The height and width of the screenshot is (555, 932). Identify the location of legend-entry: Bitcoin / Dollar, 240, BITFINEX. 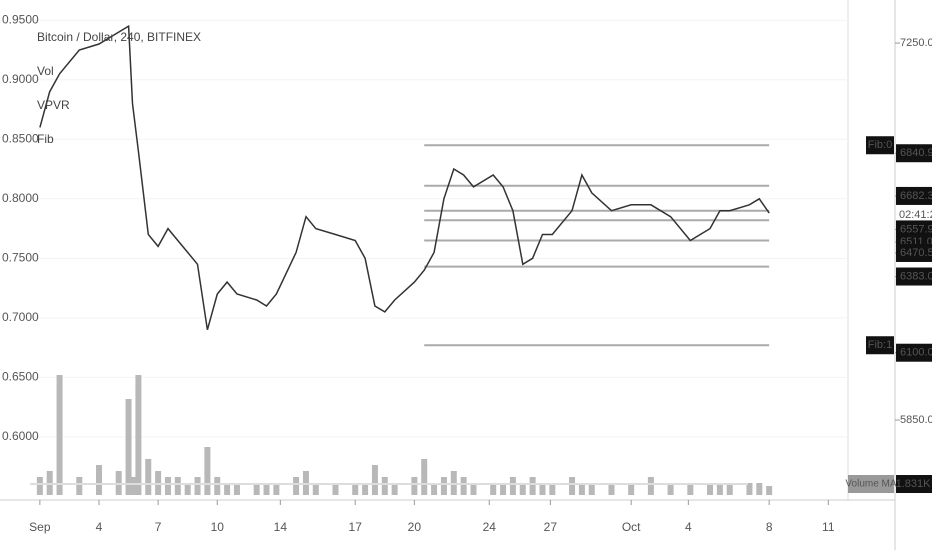
(119, 37).